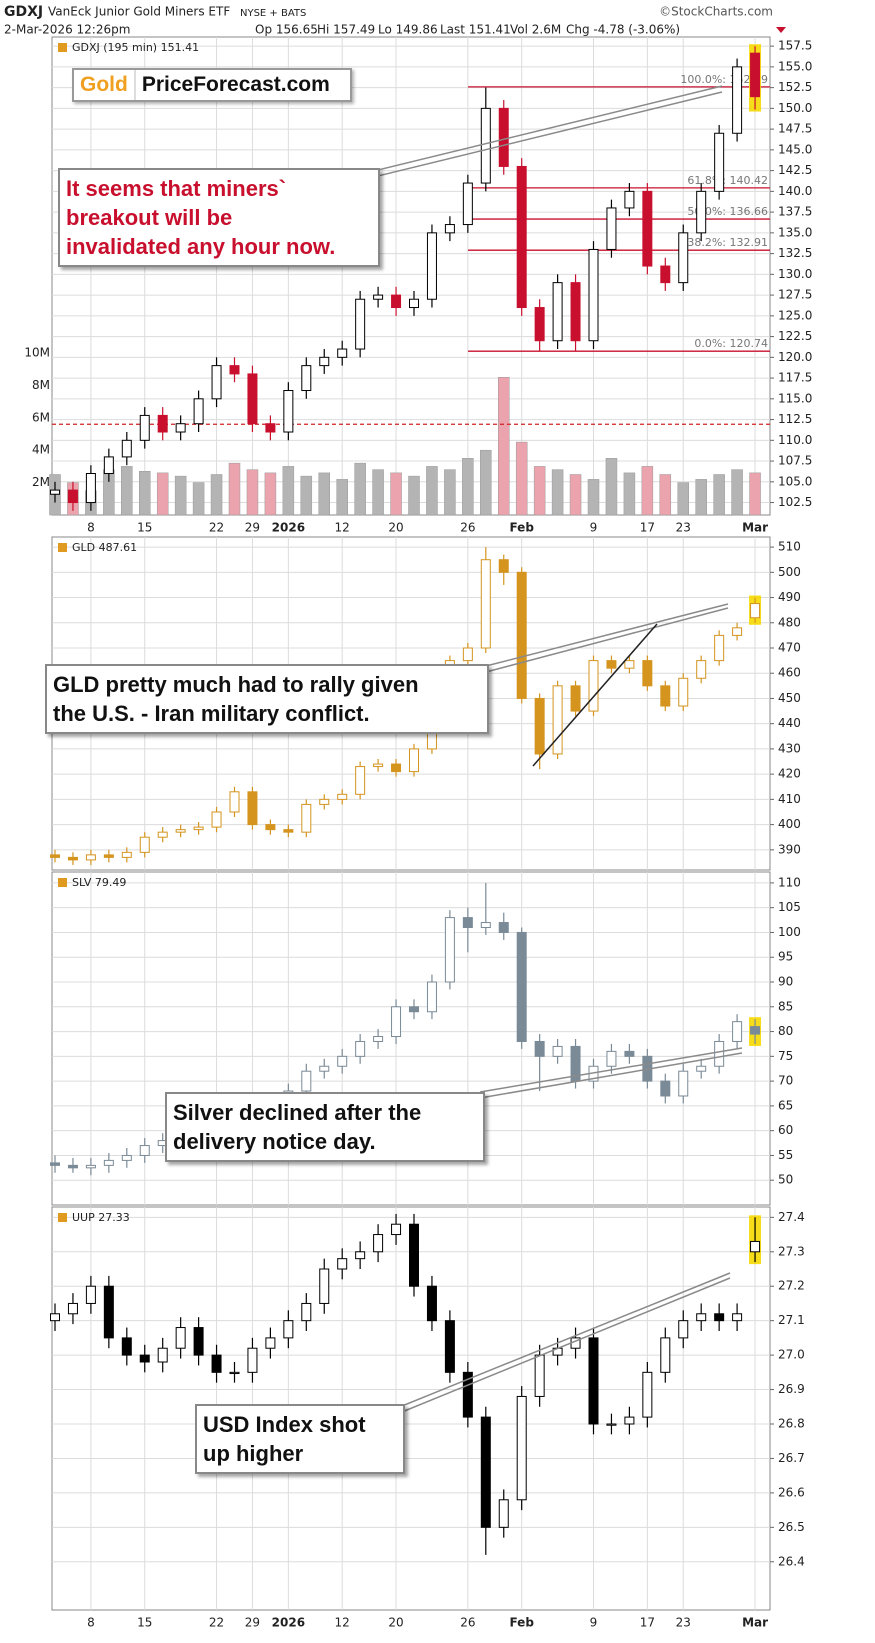 The height and width of the screenshot is (1643, 875). Describe the element at coordinates (791, 1561) in the screenshot. I see `y-tick-label: 26.4` at that location.